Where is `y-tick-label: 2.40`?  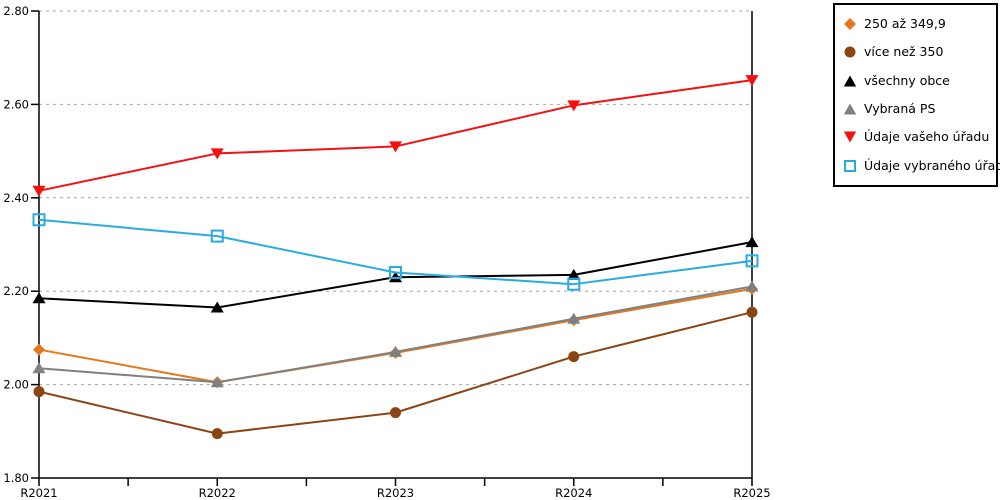
y-tick-label: 2.40 is located at coordinates (16, 198).